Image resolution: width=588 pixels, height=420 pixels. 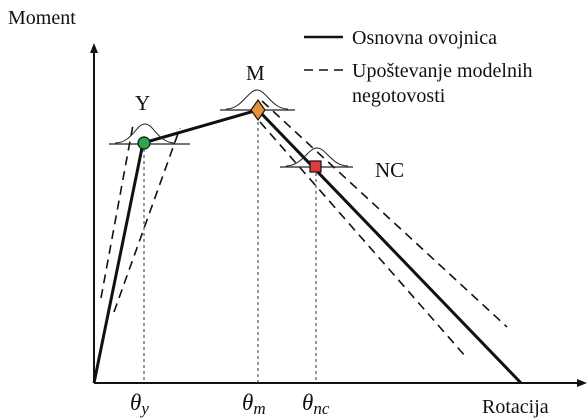 What do you see at coordinates (315, 166) in the screenshot?
I see `nc-point-marker` at bounding box center [315, 166].